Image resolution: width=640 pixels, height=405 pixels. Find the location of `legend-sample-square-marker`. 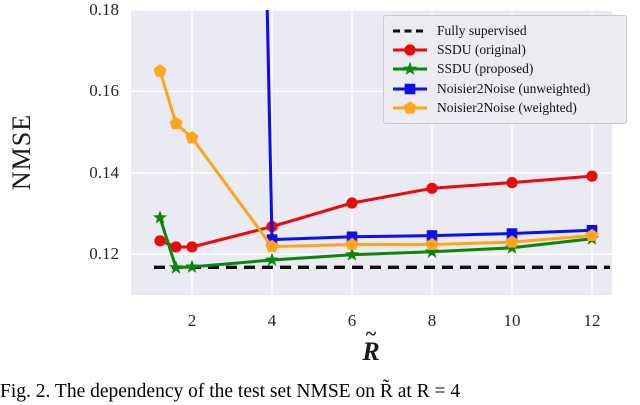

legend-sample-square-marker is located at coordinates (410, 89).